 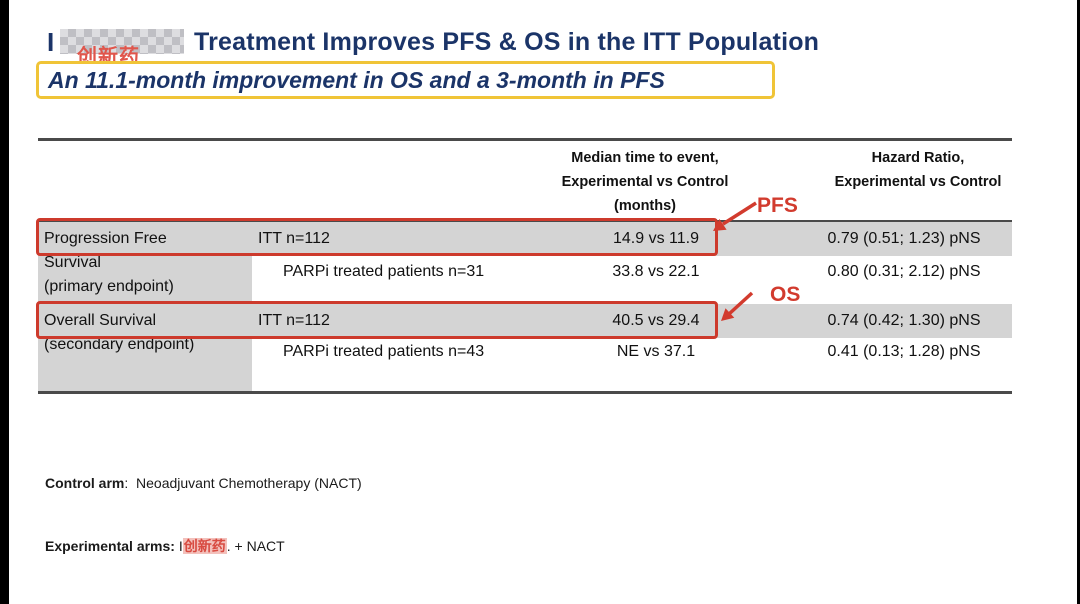 I want to click on footnote-label: Control arm, so click(x=85, y=483).